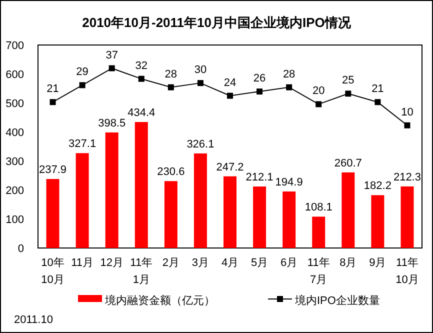  What do you see at coordinates (318, 271) in the screenshot?
I see `x-tick-label: 11年 7月` at bounding box center [318, 271].